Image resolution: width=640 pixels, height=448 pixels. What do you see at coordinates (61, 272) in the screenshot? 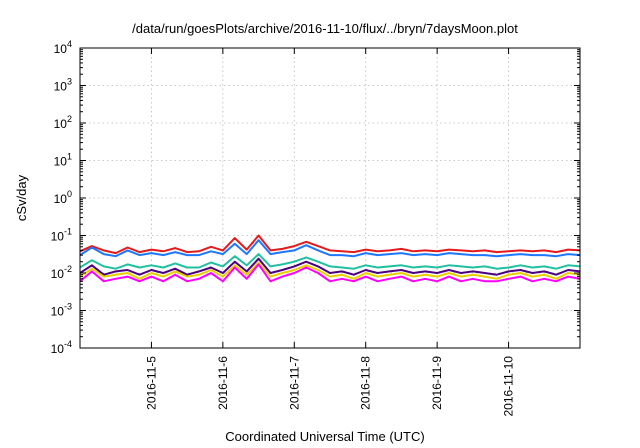
I see `y-tick-label: 10⁻²` at bounding box center [61, 272].